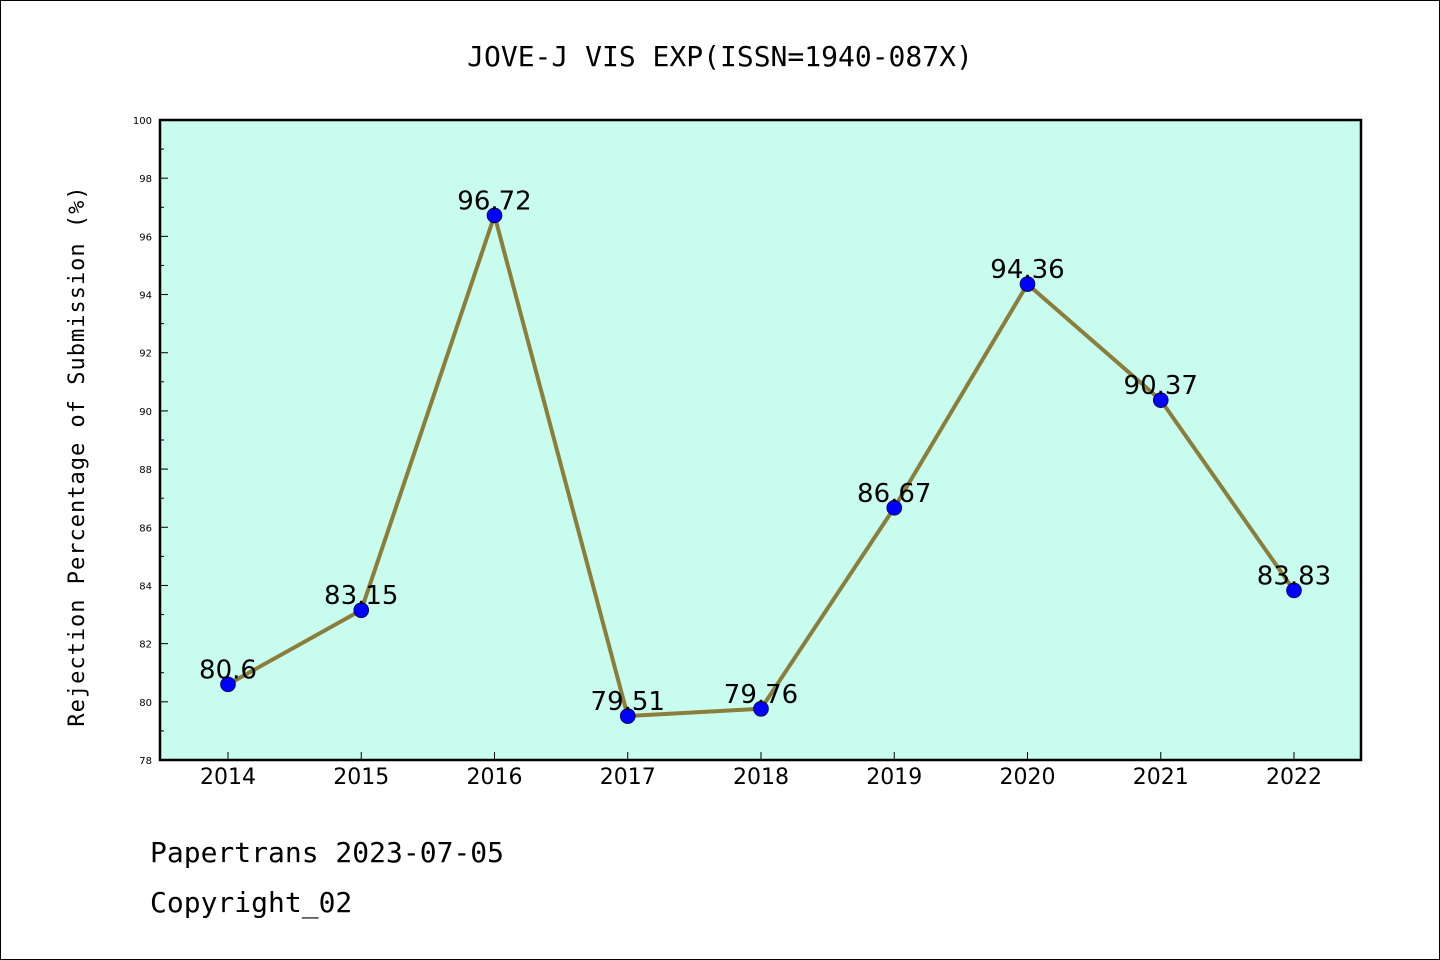  Describe the element at coordinates (142, 121) in the screenshot. I see `y-tick-label: 100` at that location.